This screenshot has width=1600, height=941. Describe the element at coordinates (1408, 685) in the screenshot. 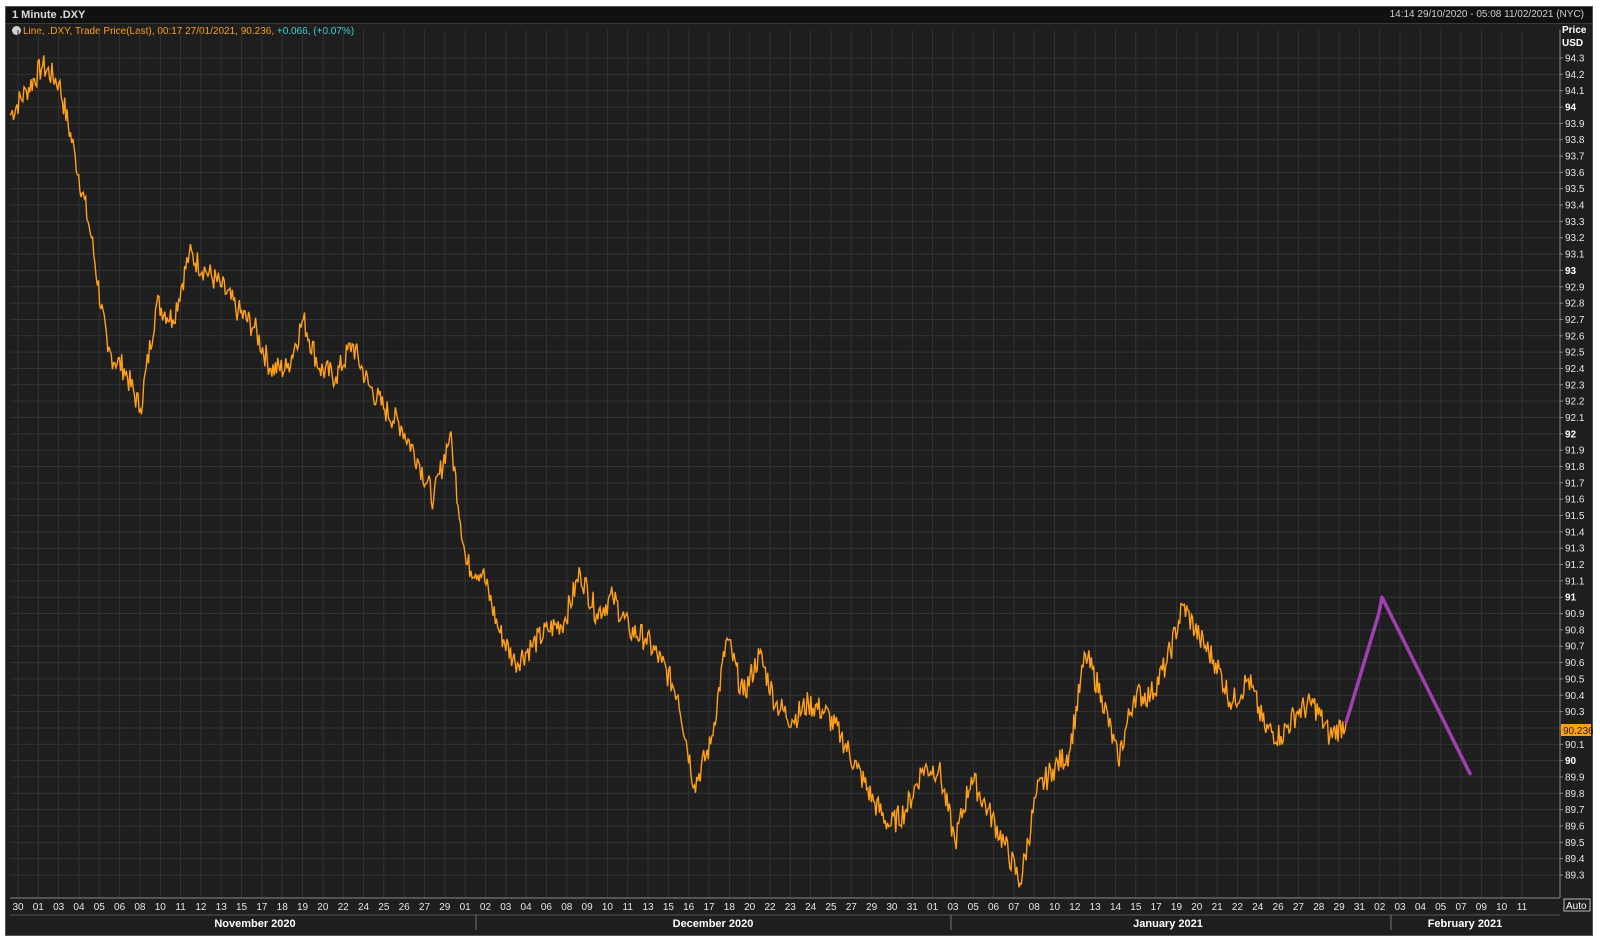

I see `projection-line` at that location.